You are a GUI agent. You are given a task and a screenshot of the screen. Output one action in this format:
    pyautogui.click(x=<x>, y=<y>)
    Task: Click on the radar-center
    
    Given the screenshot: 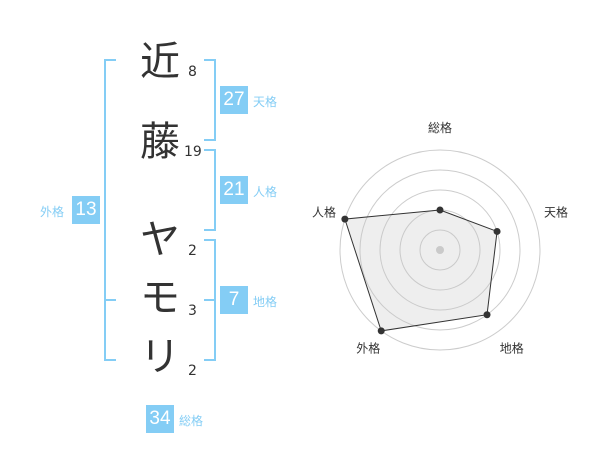 What is the action you would take?
    pyautogui.click(x=440, y=250)
    